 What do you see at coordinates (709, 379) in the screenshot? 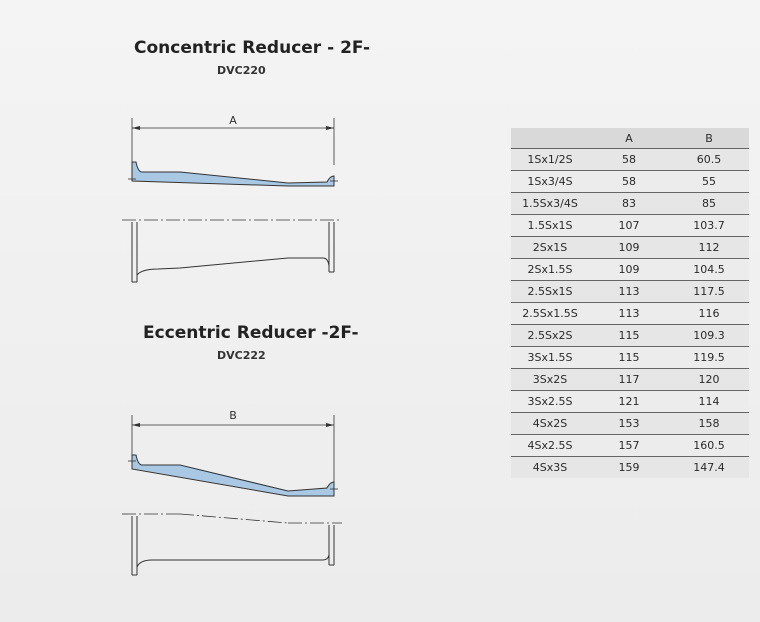
I see `cell-b: 120` at bounding box center [709, 379].